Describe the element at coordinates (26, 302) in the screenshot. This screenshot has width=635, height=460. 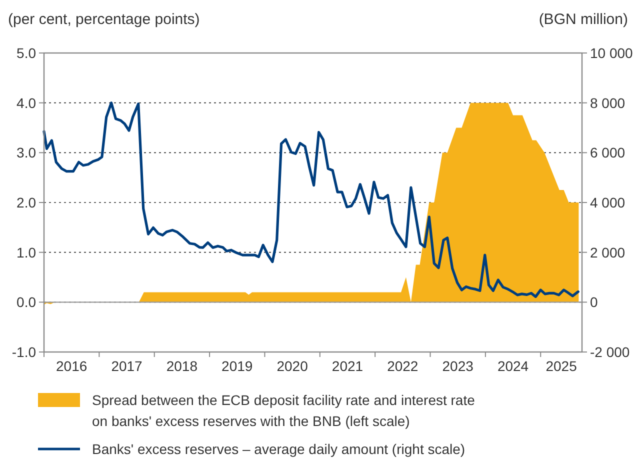
I see `y-tick-label: 0.0` at that location.